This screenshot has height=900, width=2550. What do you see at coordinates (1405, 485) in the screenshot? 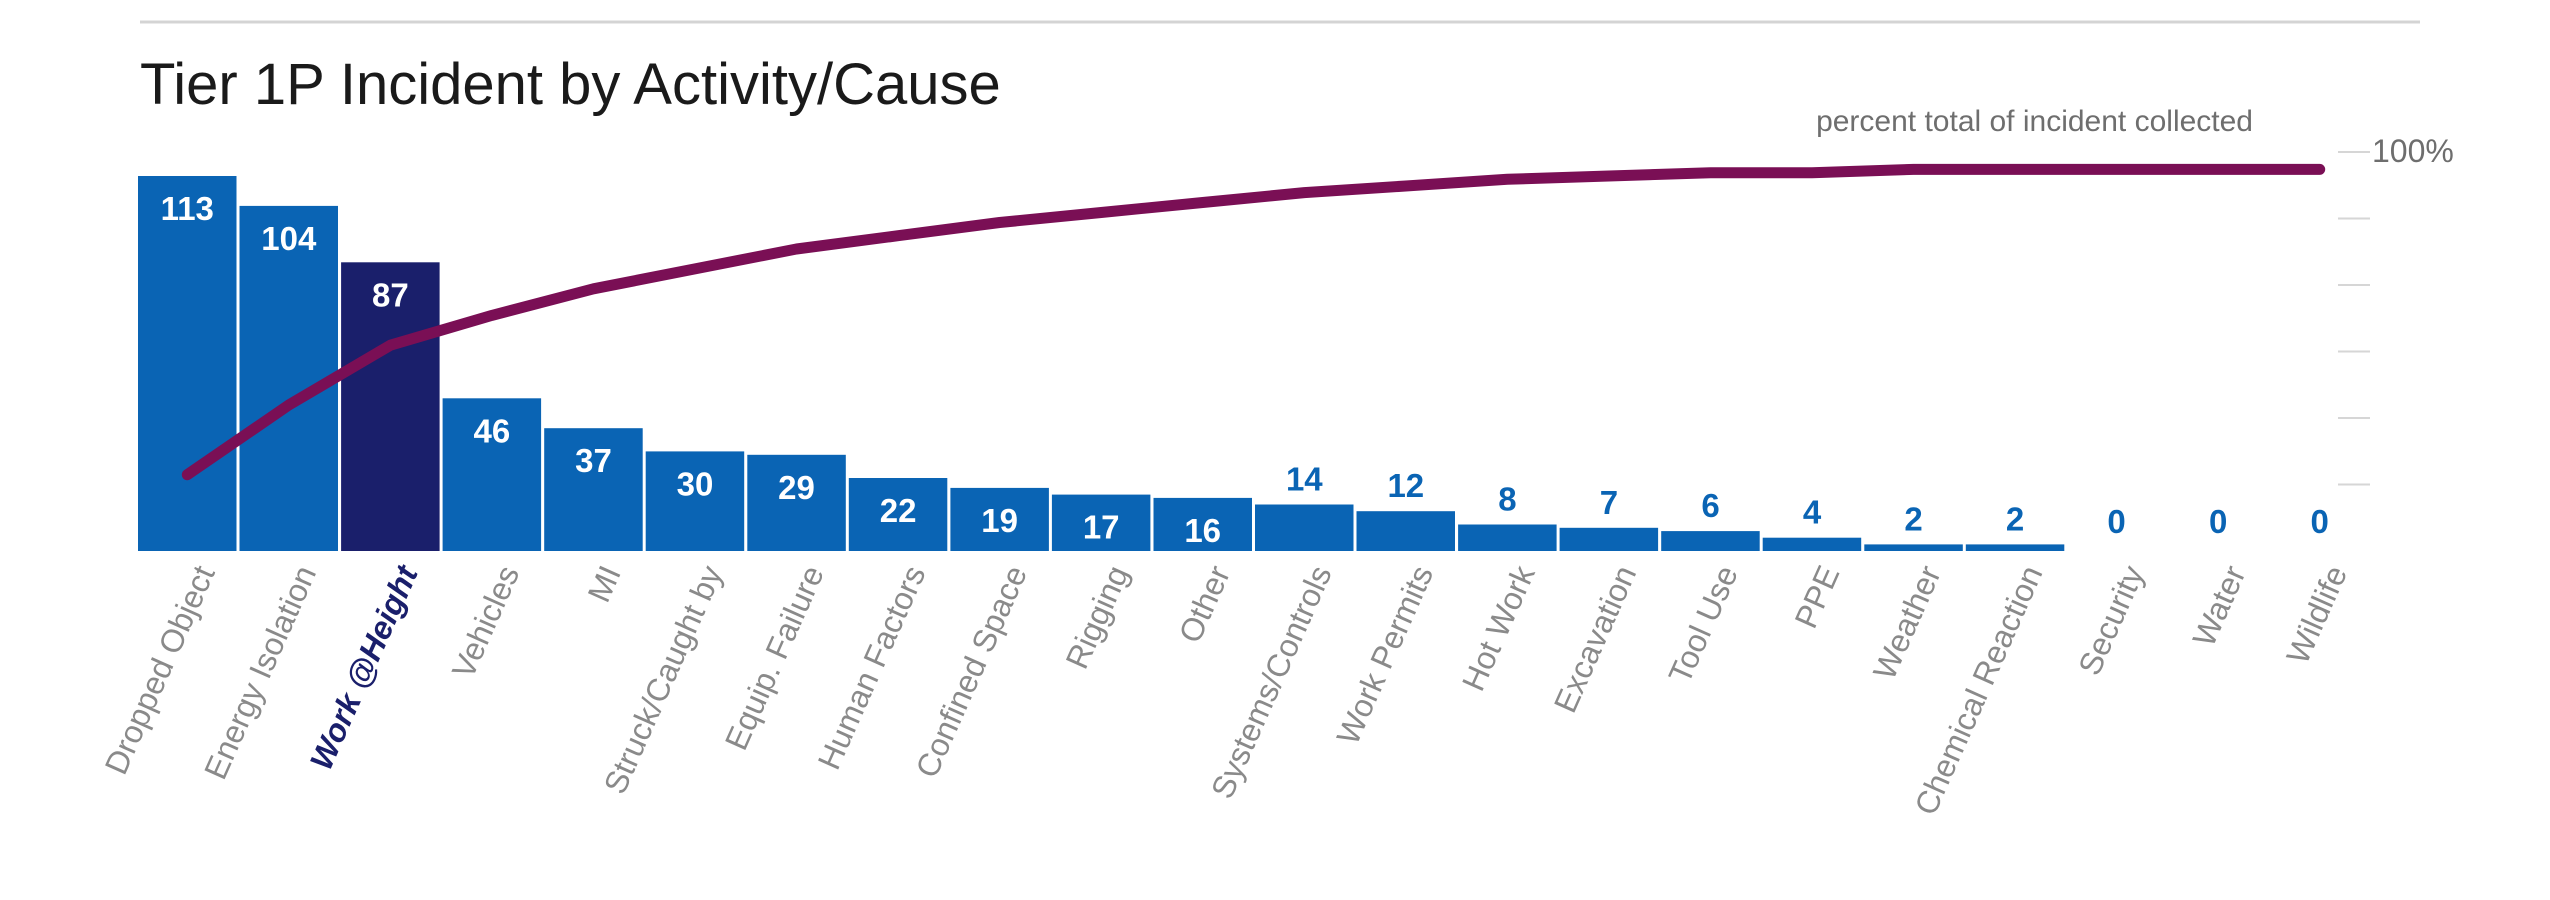
I see `bar-value-work-permits: 12` at bounding box center [1405, 485].